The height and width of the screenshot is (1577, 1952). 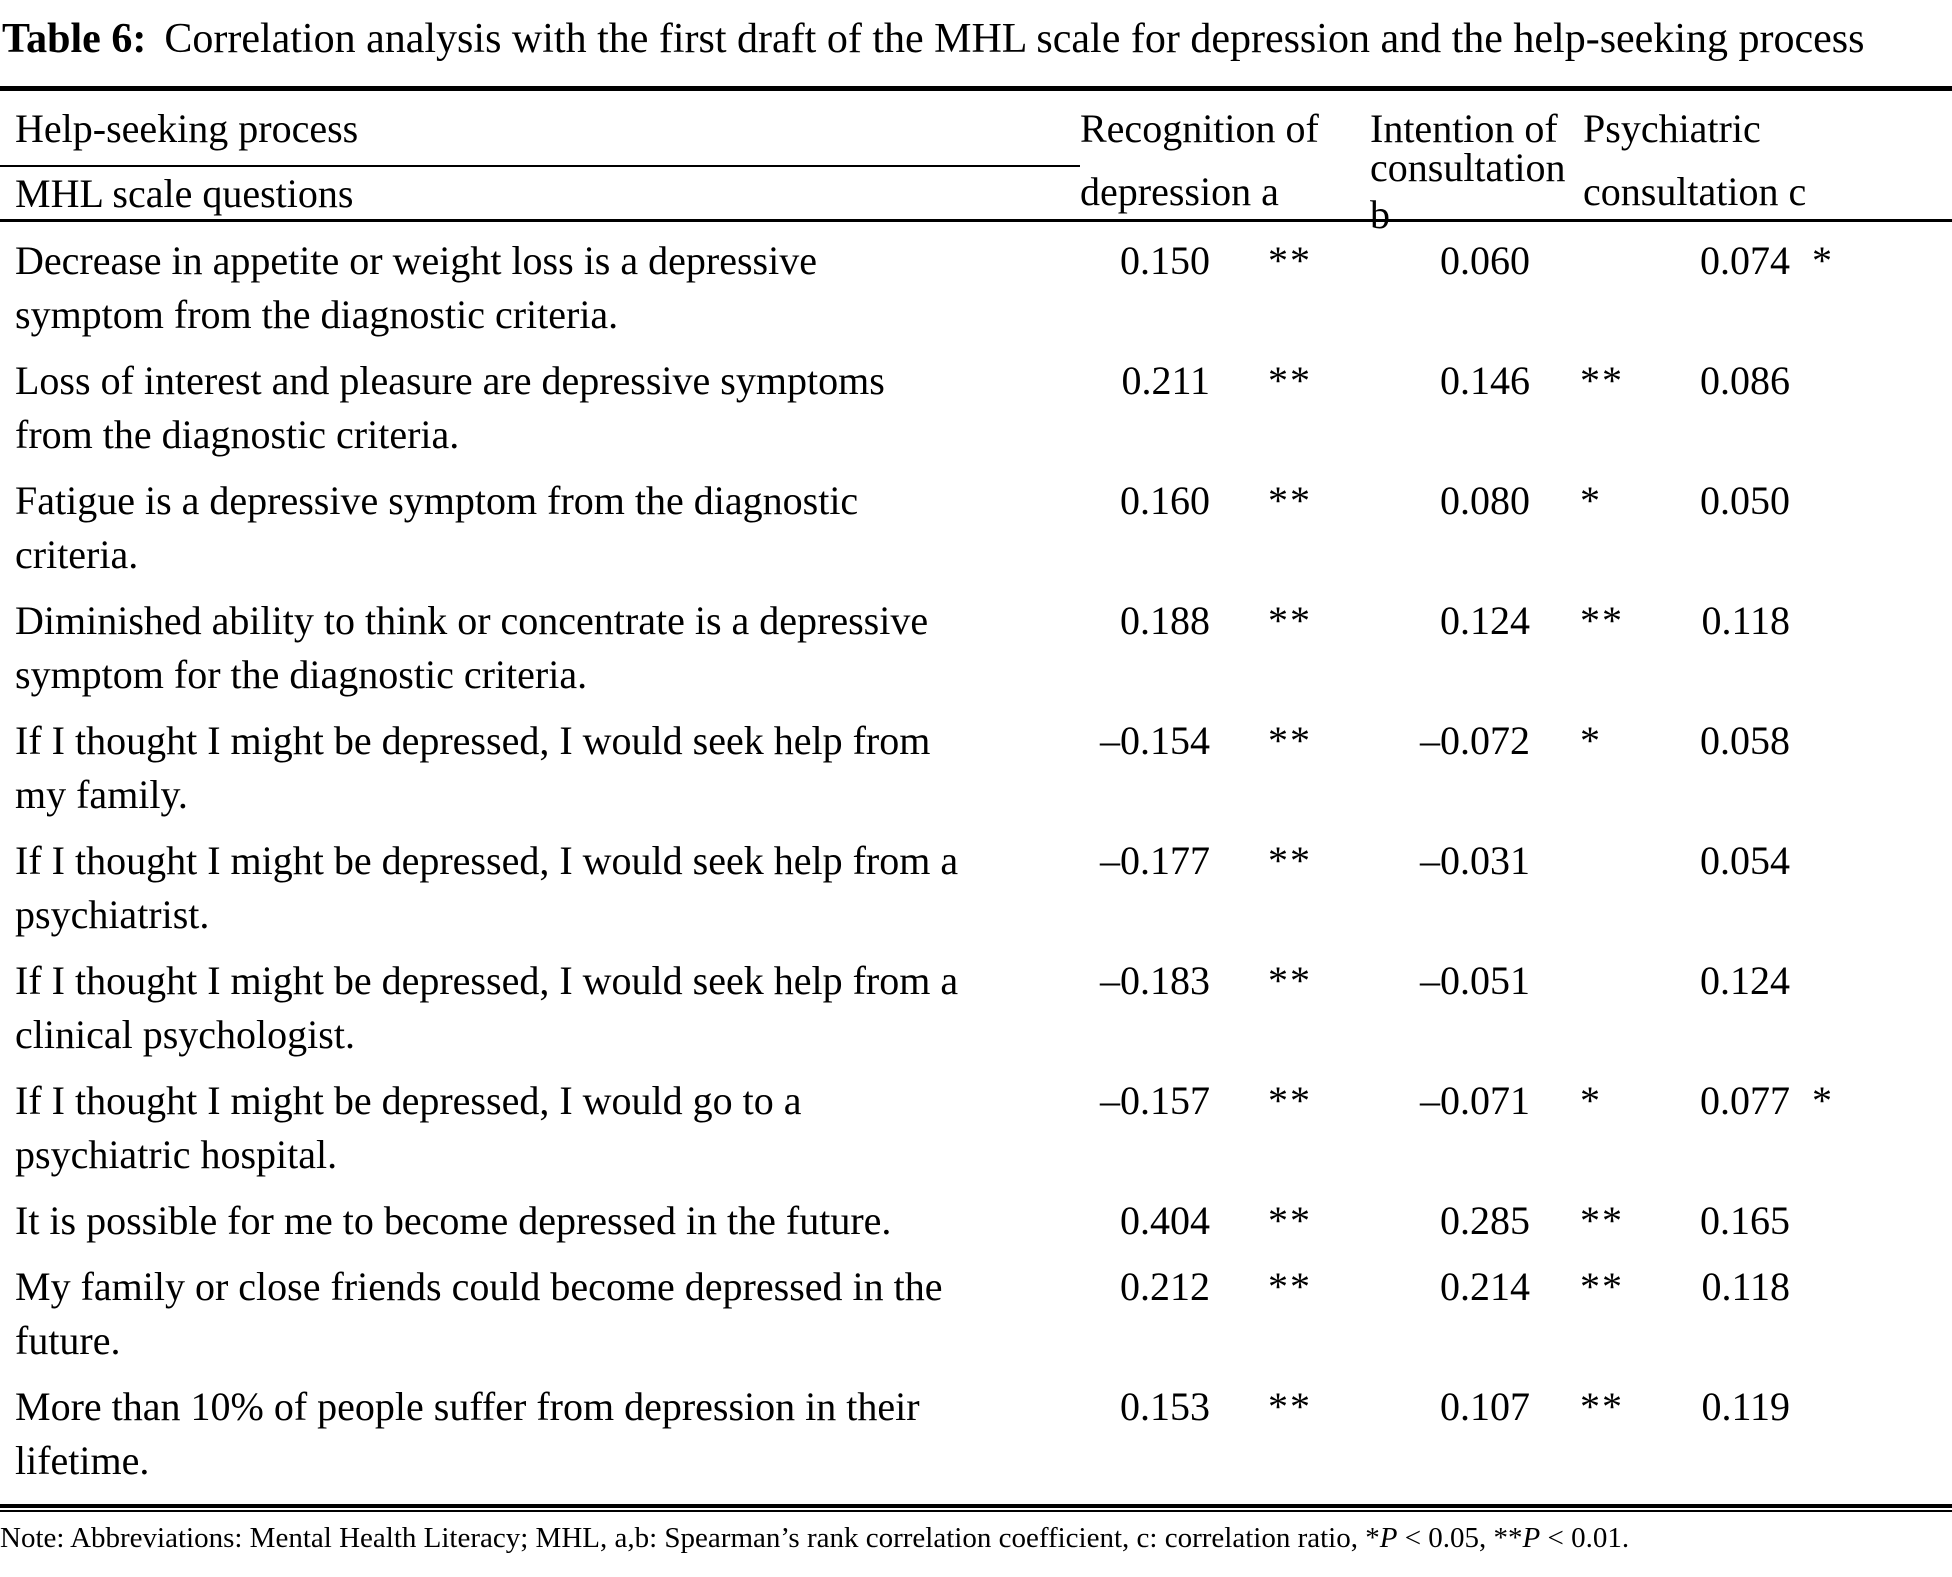 I want to click on header-help-seeking-process: Help-seeking process, so click(x=540, y=129).